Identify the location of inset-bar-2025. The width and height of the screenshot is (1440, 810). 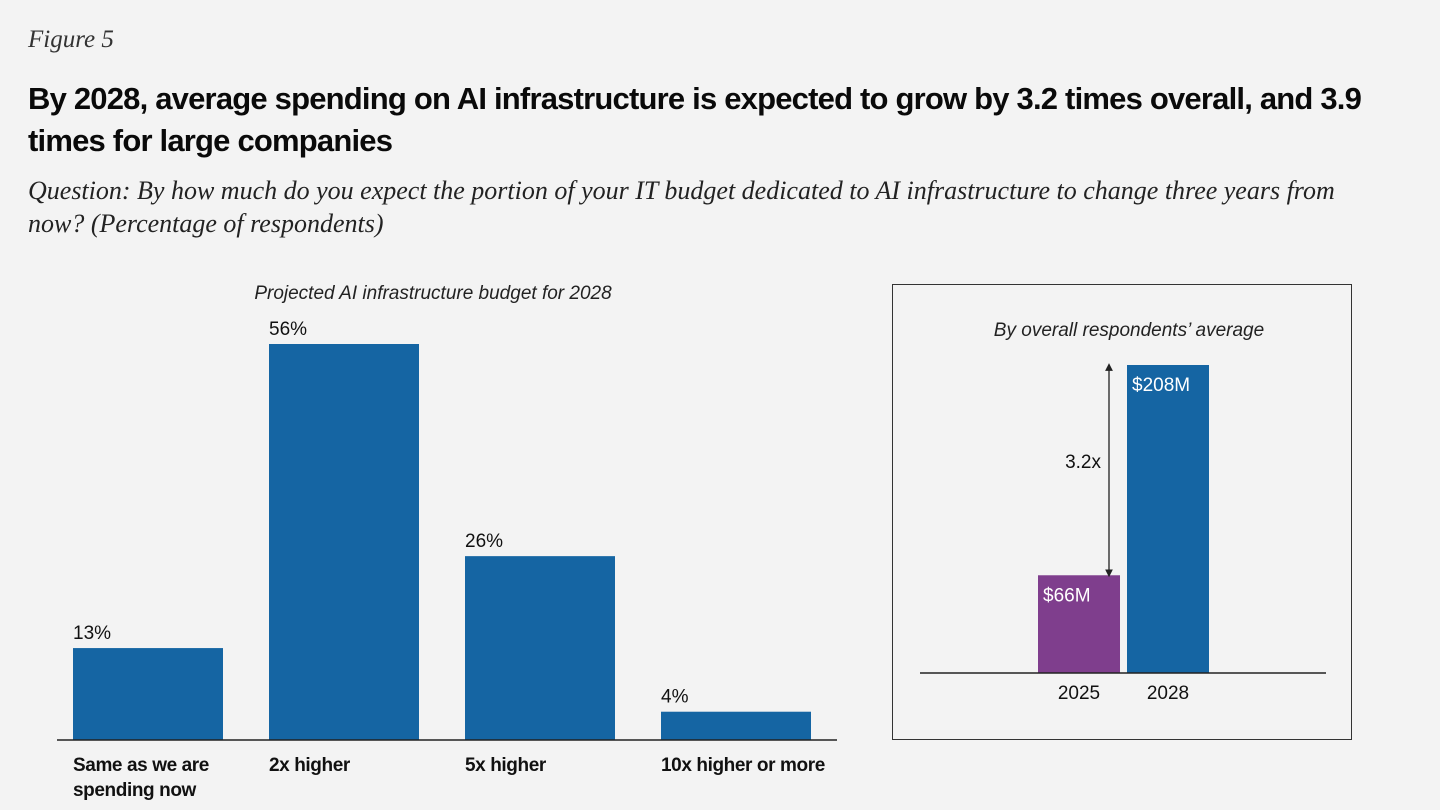
(1079, 624).